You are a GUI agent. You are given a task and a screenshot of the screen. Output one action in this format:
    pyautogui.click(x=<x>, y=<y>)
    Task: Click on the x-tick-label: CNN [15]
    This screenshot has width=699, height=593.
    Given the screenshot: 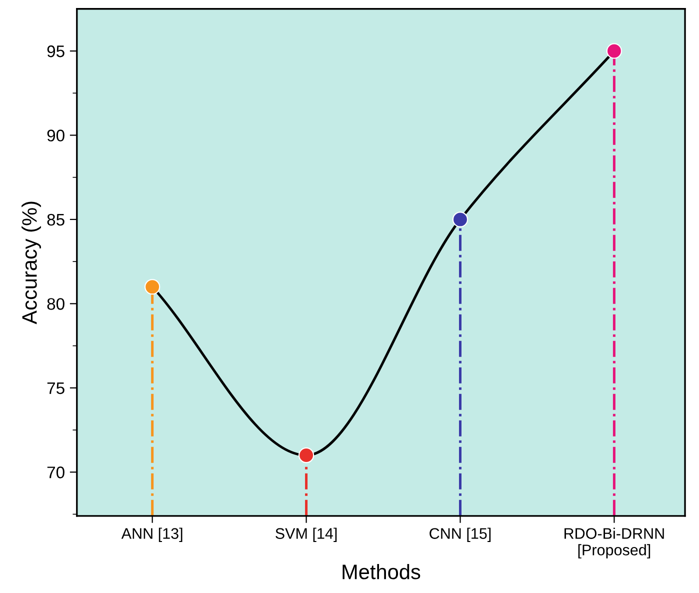 What is the action you would take?
    pyautogui.click(x=460, y=535)
    